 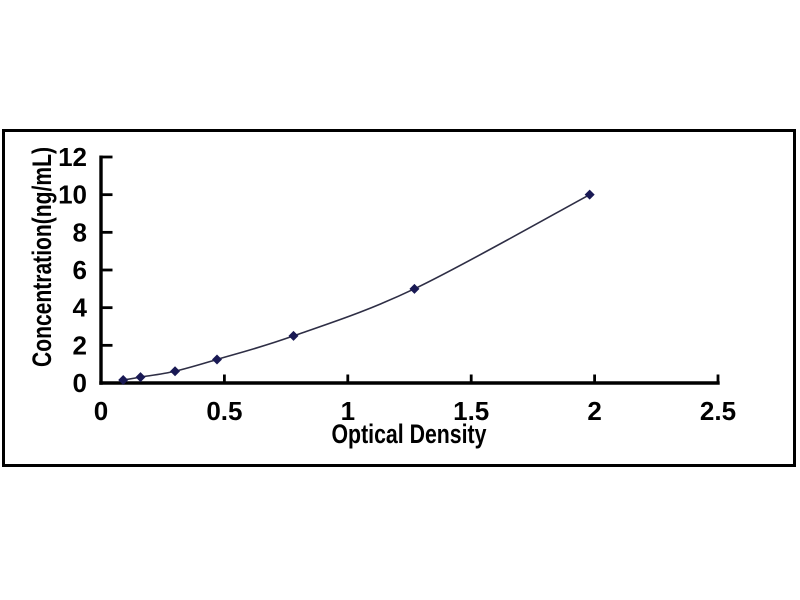 I want to click on y-tick-label: 12, so click(x=72, y=157).